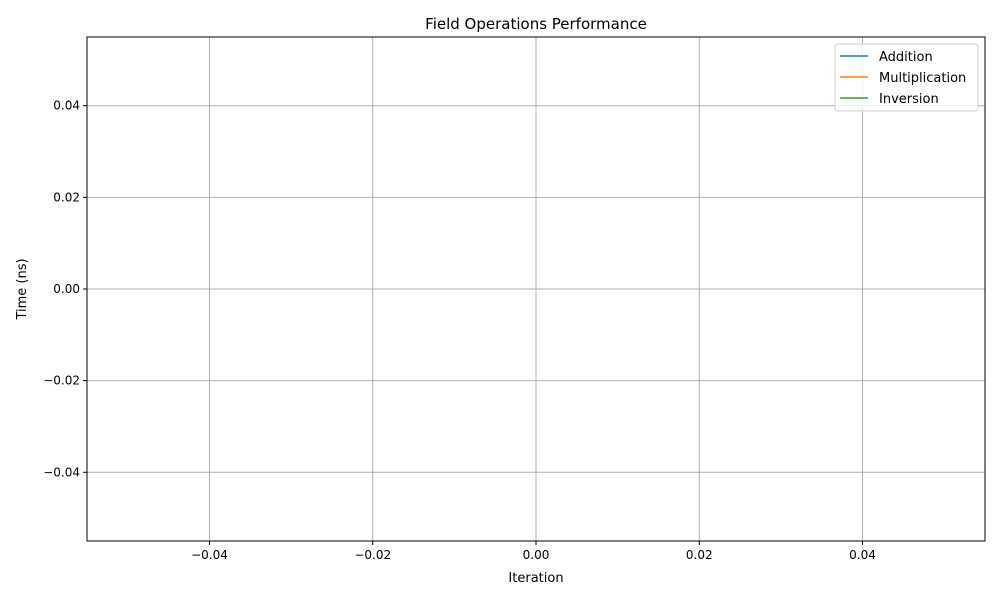  What do you see at coordinates (699, 555) in the screenshot?
I see `x-tick-label: 0.02` at bounding box center [699, 555].